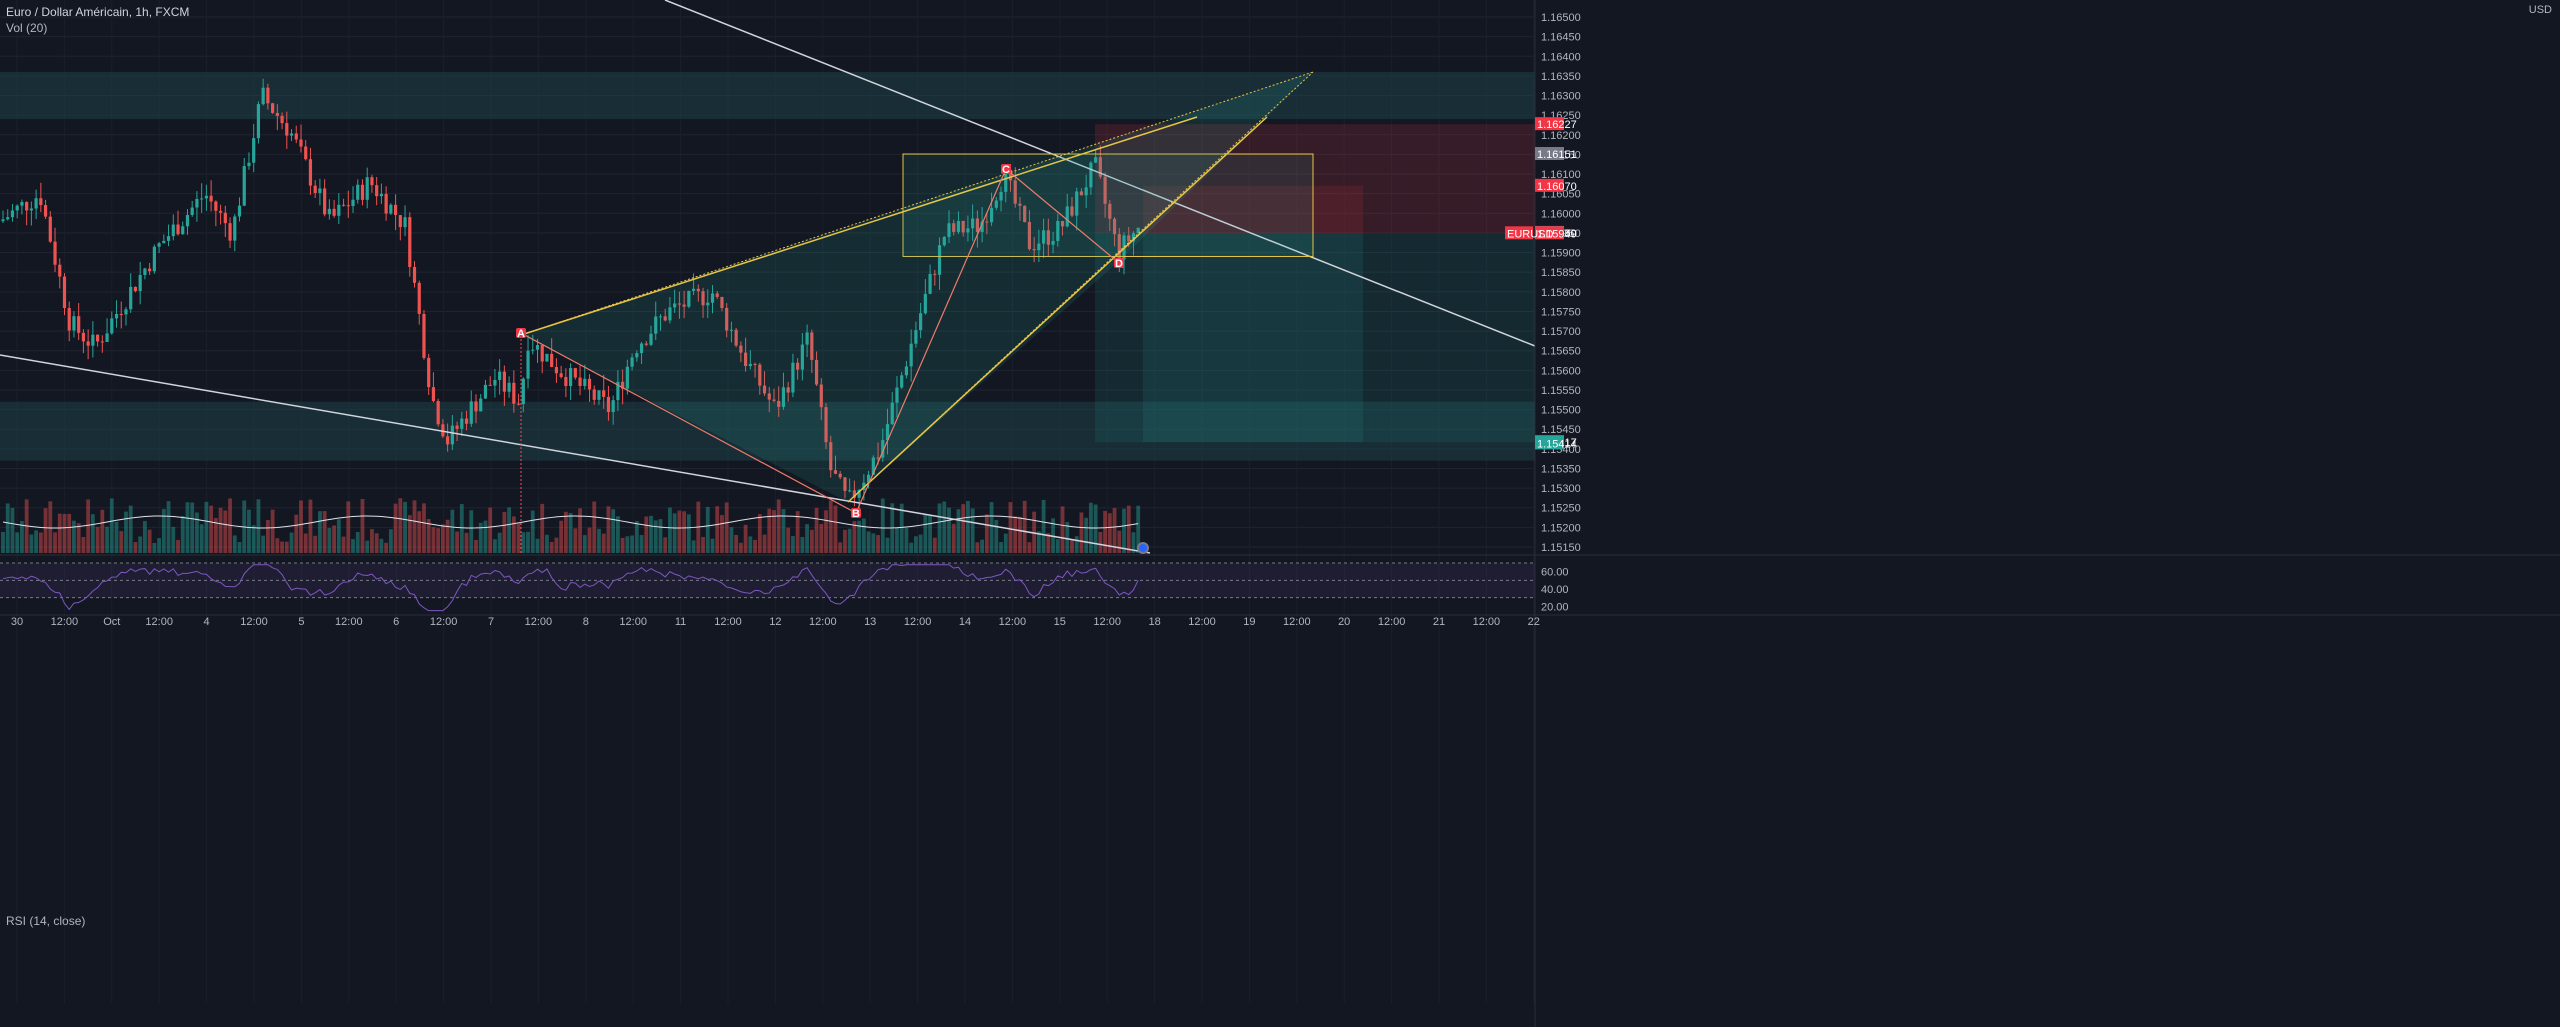  Describe the element at coordinates (1557, 234) in the screenshot. I see `price-badge-label: 1.15949` at that location.